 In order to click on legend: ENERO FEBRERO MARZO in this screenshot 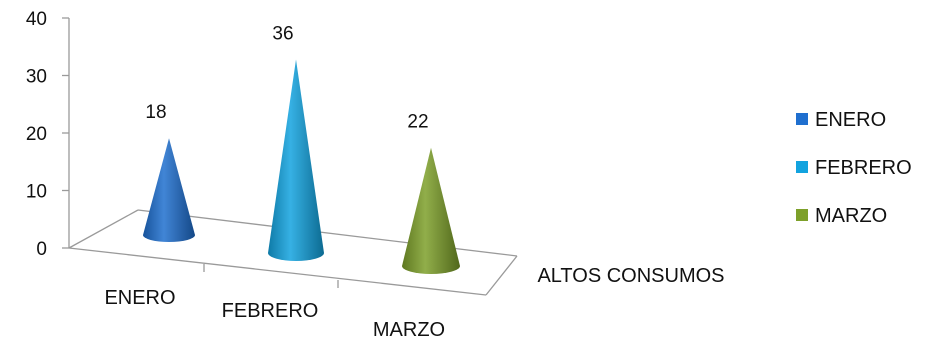, I will do `click(854, 168)`.